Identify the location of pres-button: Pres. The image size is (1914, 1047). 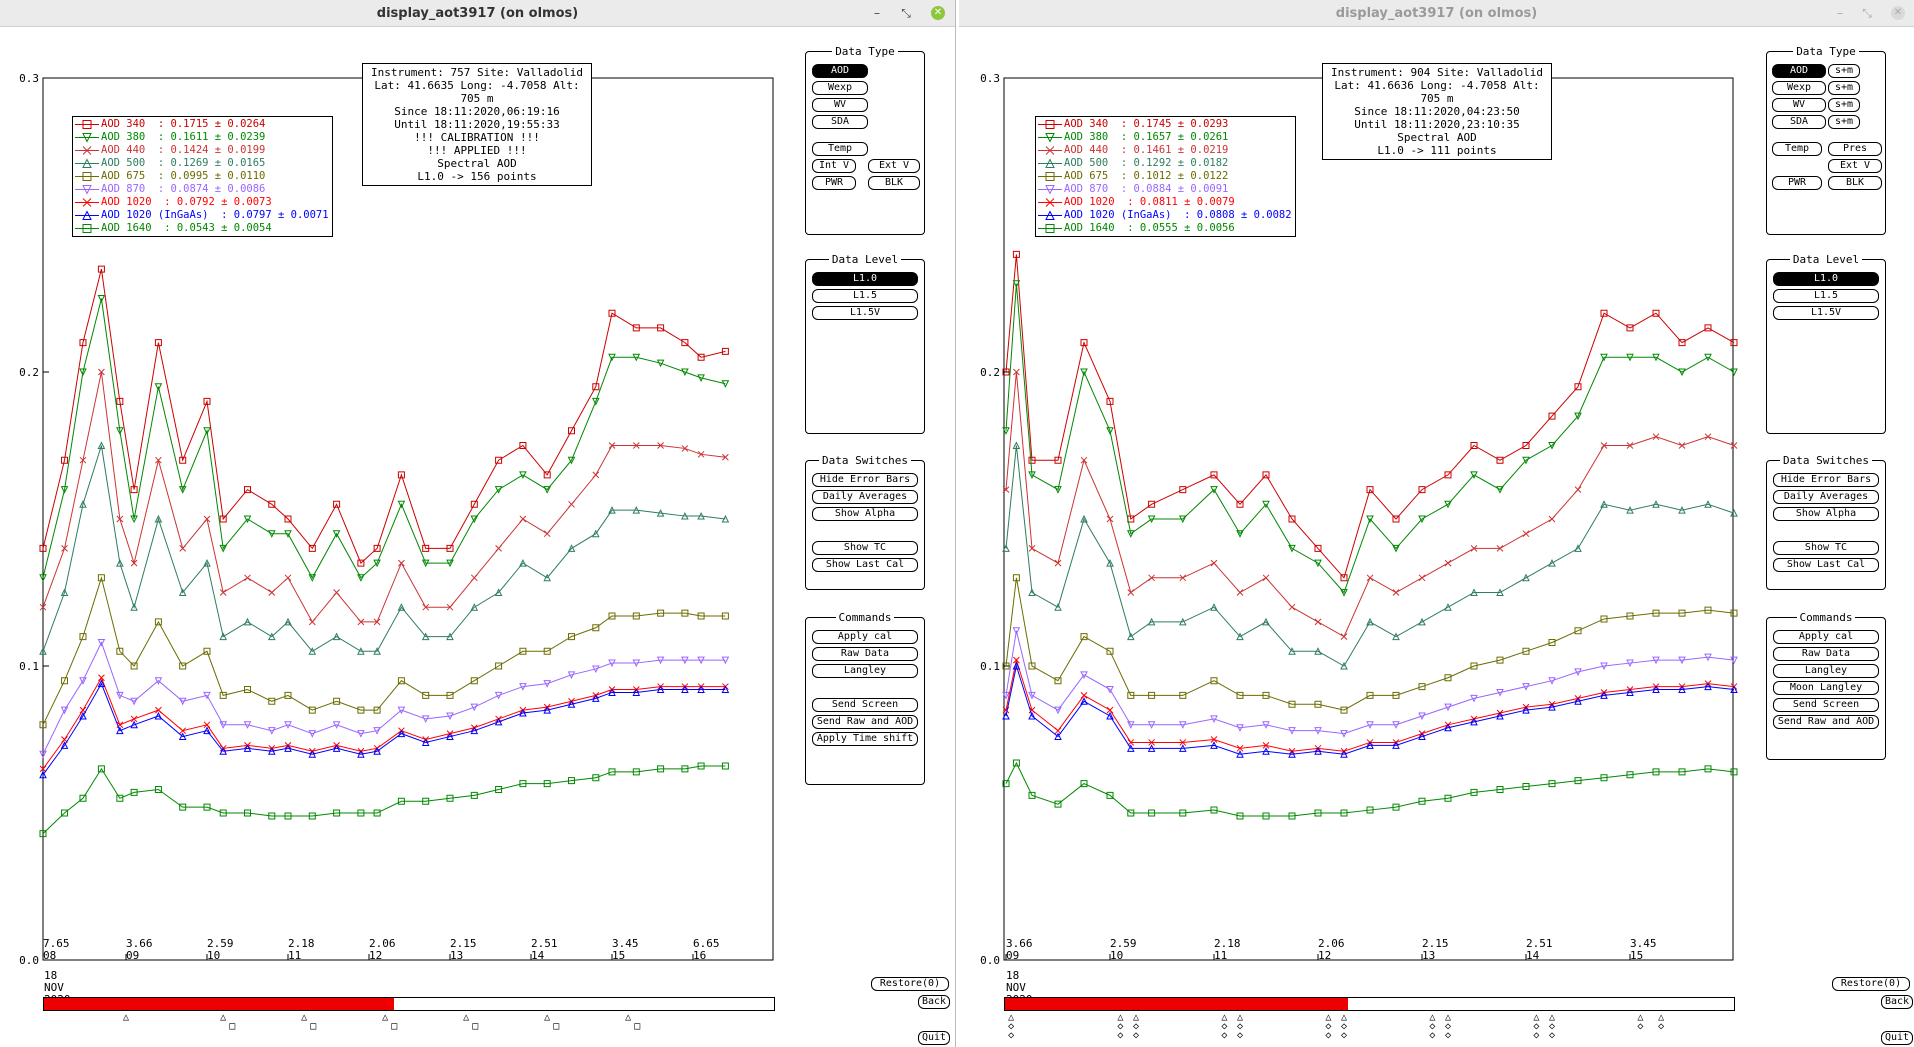
(1855, 149).